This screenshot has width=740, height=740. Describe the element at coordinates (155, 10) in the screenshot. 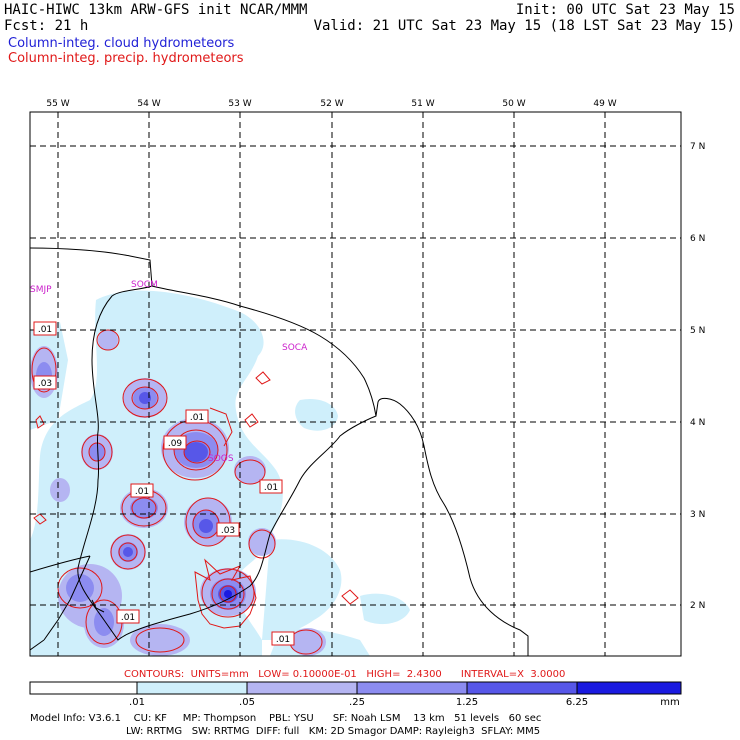

I see `plot-title: HAIC-HIWC 13km ARW-GFS init NCAR/MMM` at that location.